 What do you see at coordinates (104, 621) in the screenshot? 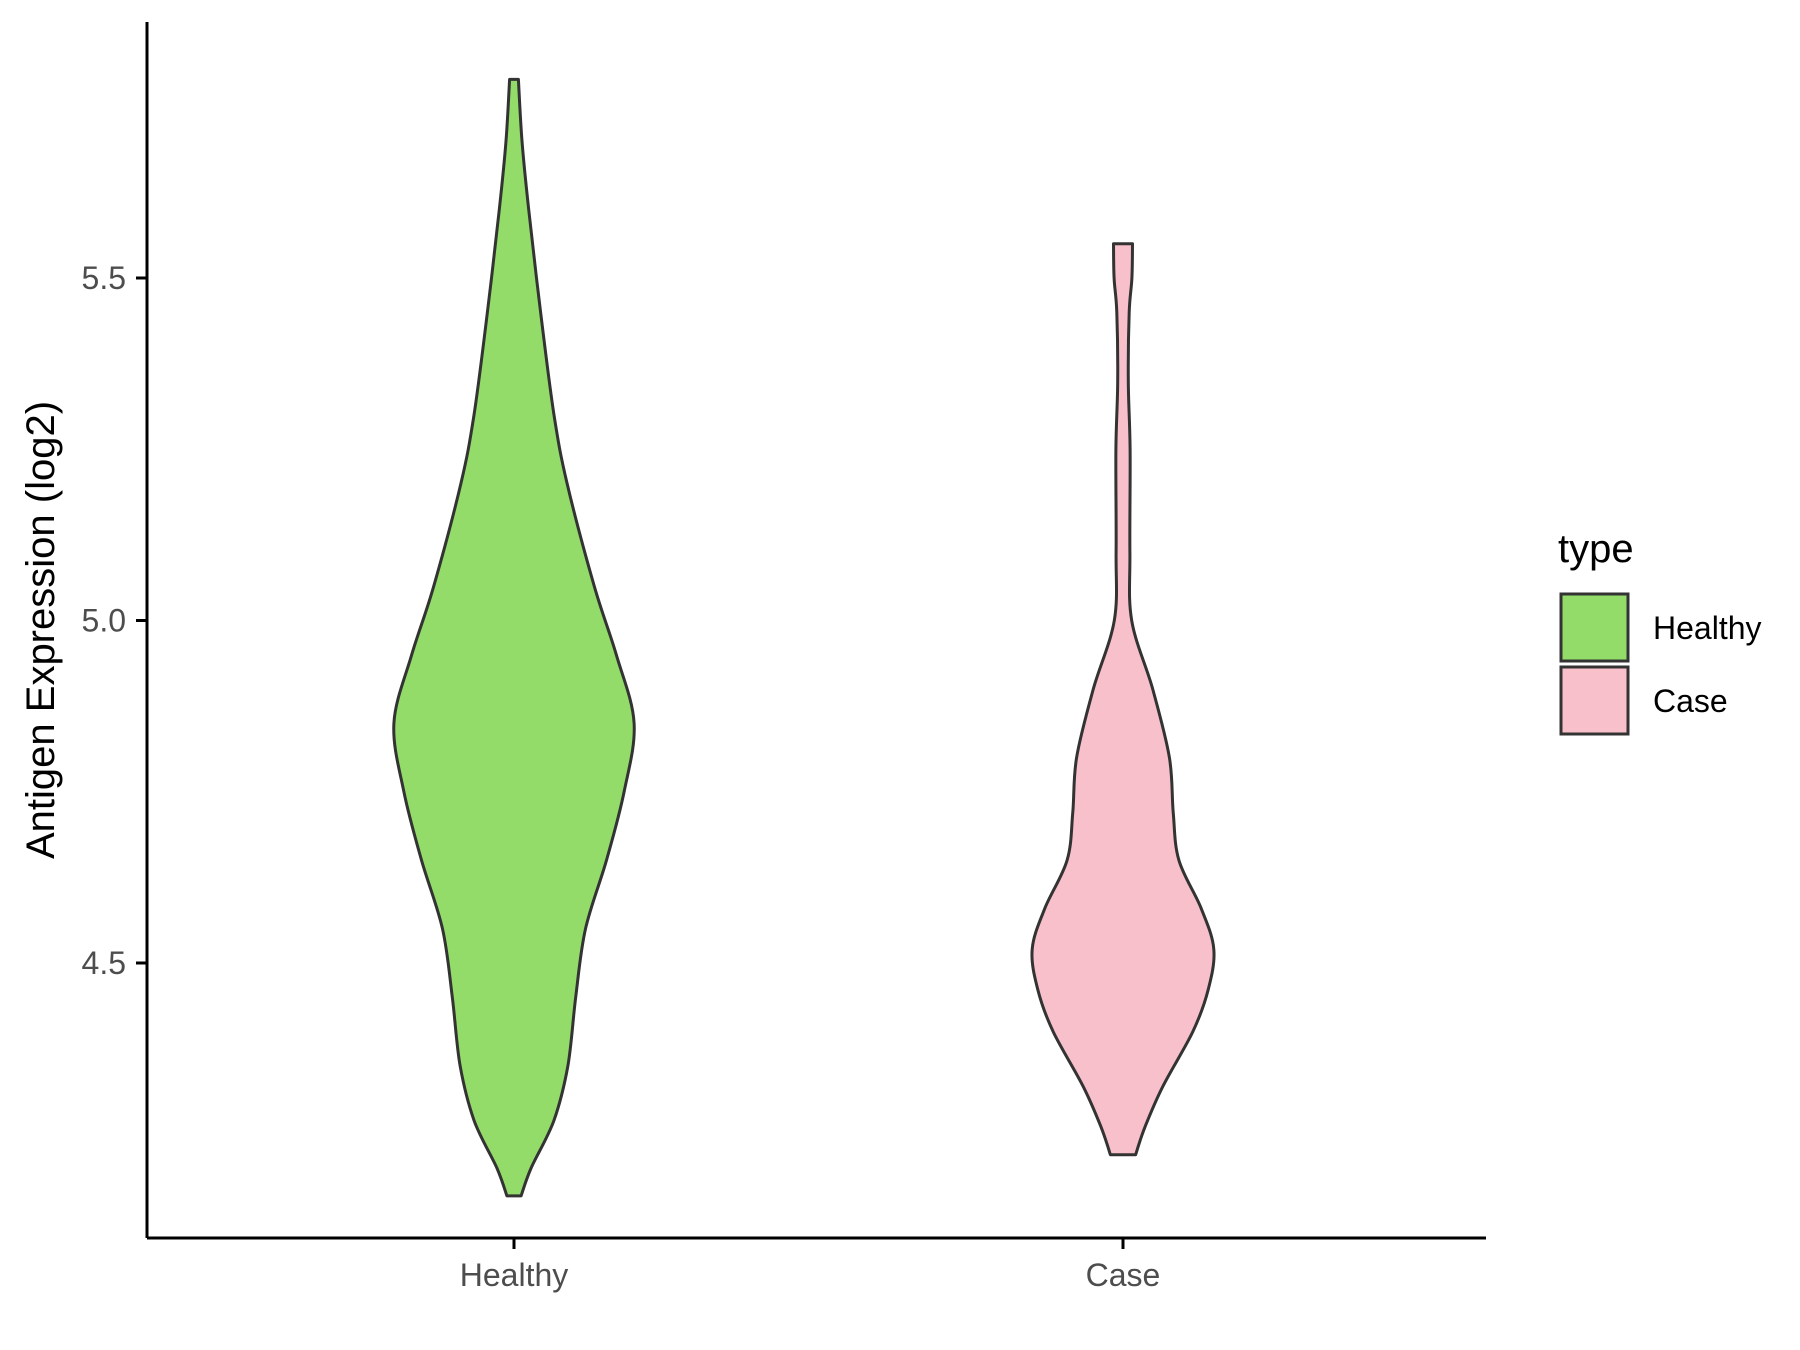
I see `y-tick-label: 5.0` at bounding box center [104, 621].